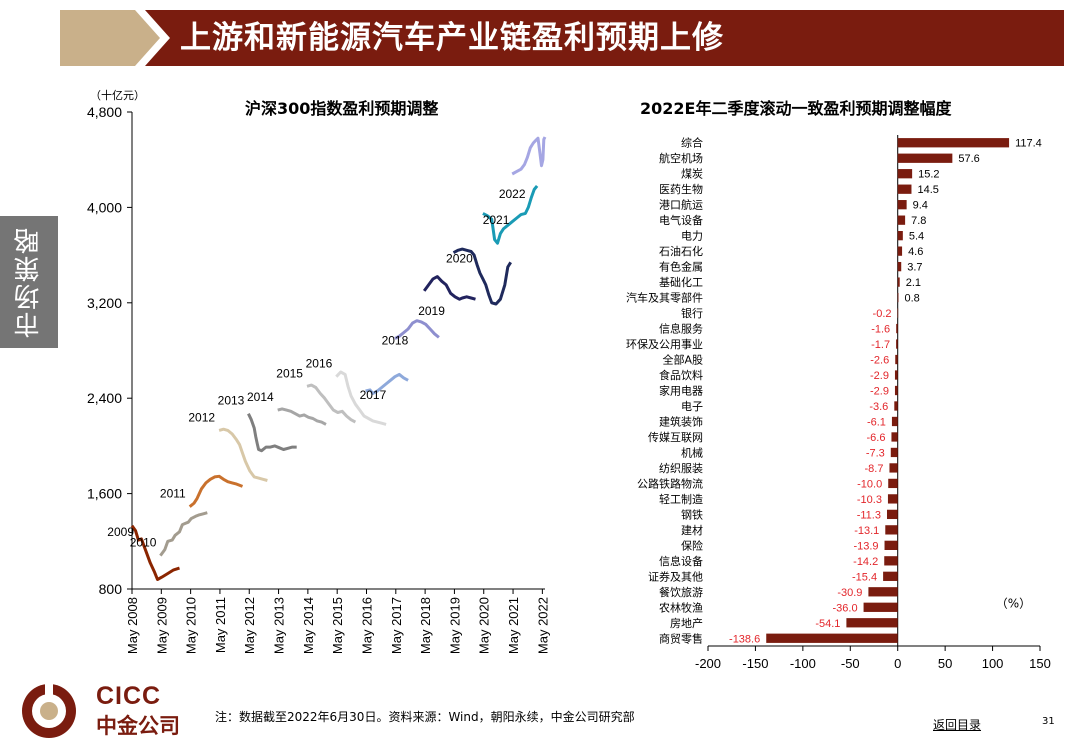  What do you see at coordinates (681, 421) in the screenshot?
I see `category-label: 建筑装饰` at bounding box center [681, 421].